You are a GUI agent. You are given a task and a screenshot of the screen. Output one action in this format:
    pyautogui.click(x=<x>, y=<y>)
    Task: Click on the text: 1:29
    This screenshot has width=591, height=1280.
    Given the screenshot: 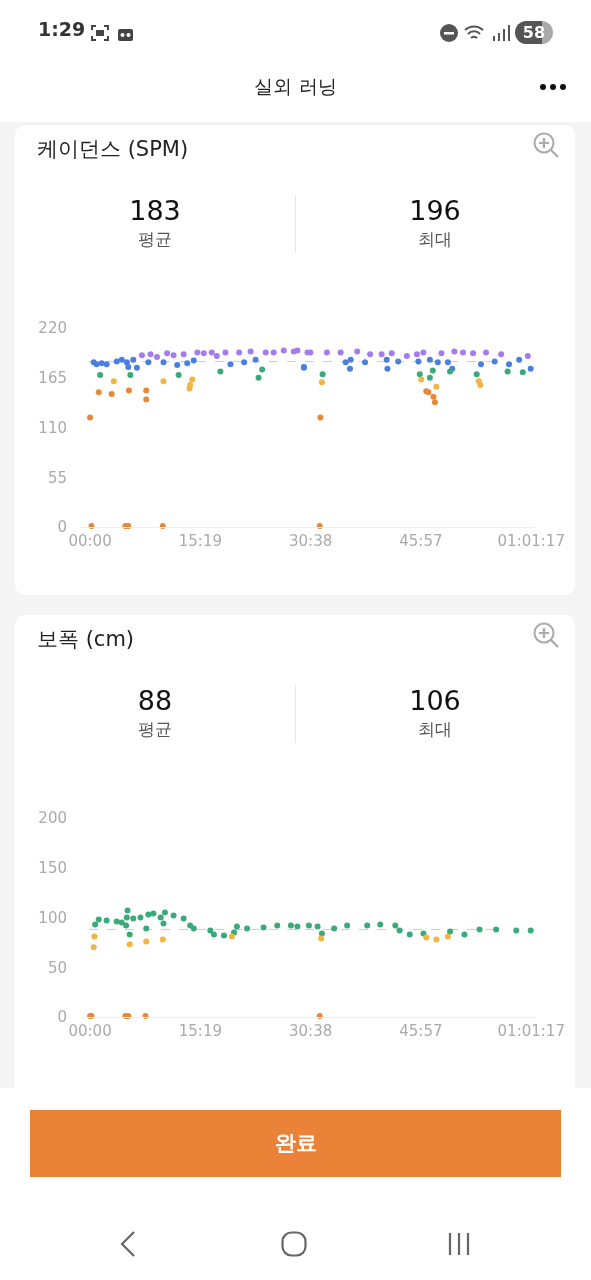 What is the action you would take?
    pyautogui.click(x=62, y=29)
    